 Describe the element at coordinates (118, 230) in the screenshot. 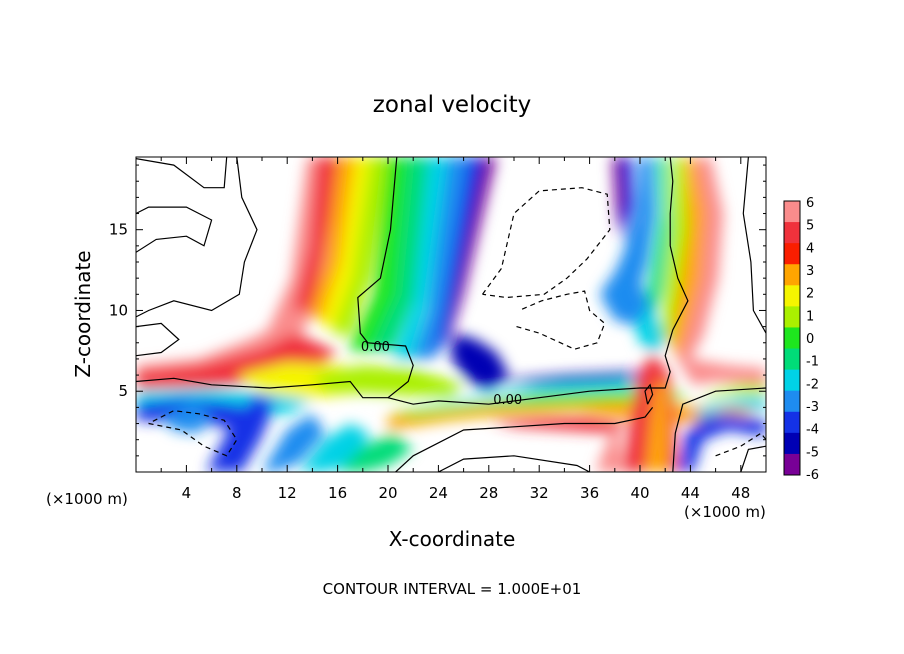

I see `y-tick-label: 15` at that location.